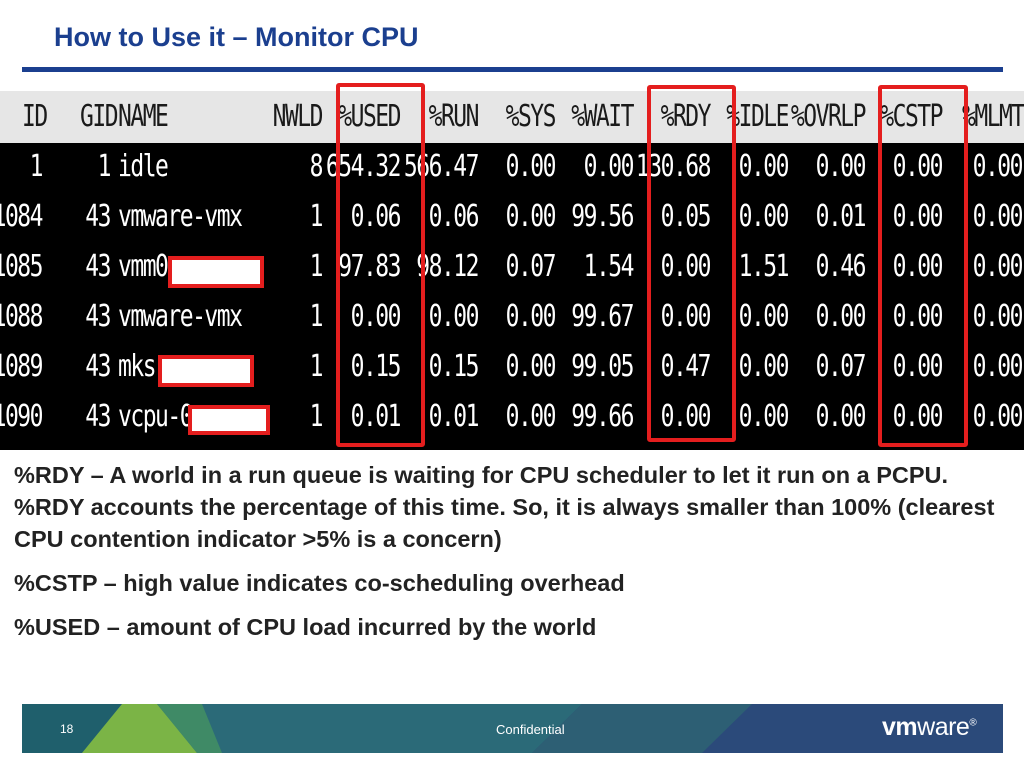 This screenshot has width=1024, height=768. I want to click on table-cell-run: 0.15, so click(454, 367).